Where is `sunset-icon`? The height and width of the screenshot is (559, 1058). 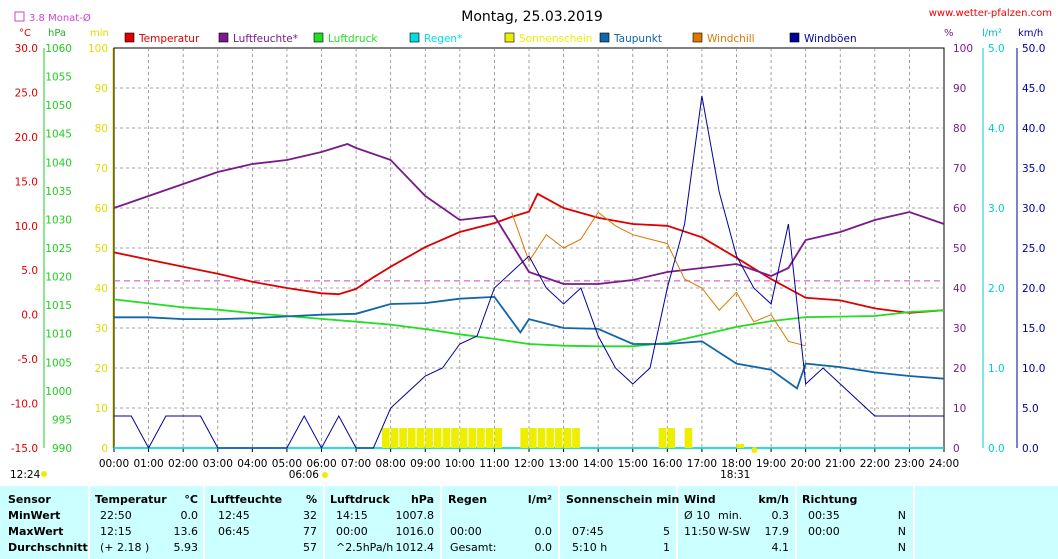 sunset-icon is located at coordinates (754, 450).